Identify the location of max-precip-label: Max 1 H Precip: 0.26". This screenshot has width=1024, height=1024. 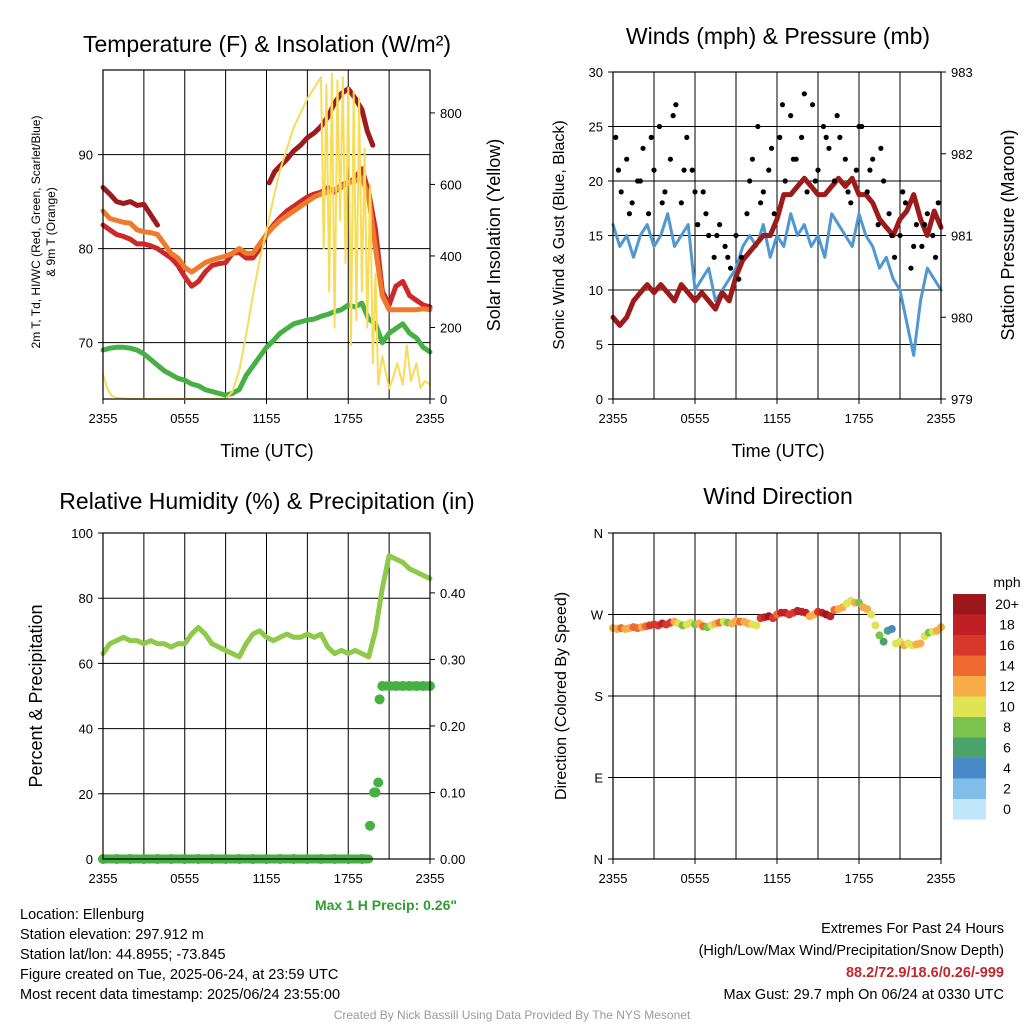
(386, 905).